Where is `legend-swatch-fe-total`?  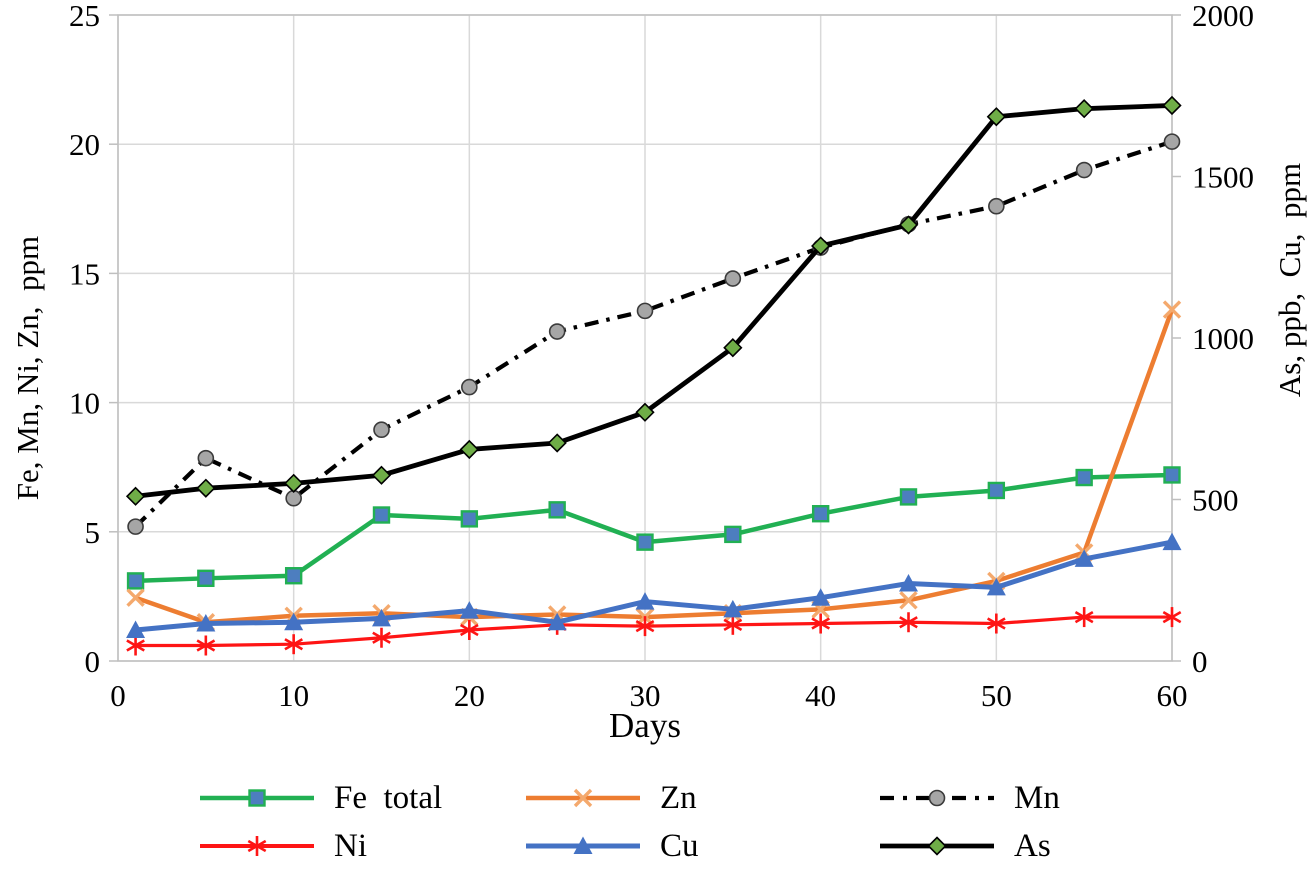 legend-swatch-fe-total is located at coordinates (257, 798).